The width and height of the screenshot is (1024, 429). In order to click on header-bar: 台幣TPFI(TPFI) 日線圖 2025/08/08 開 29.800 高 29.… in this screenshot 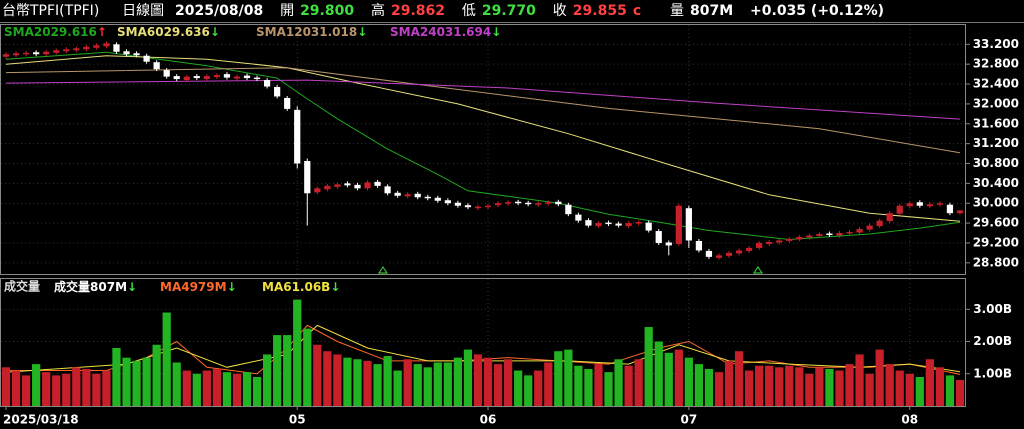, I will do `click(512, 11)`.